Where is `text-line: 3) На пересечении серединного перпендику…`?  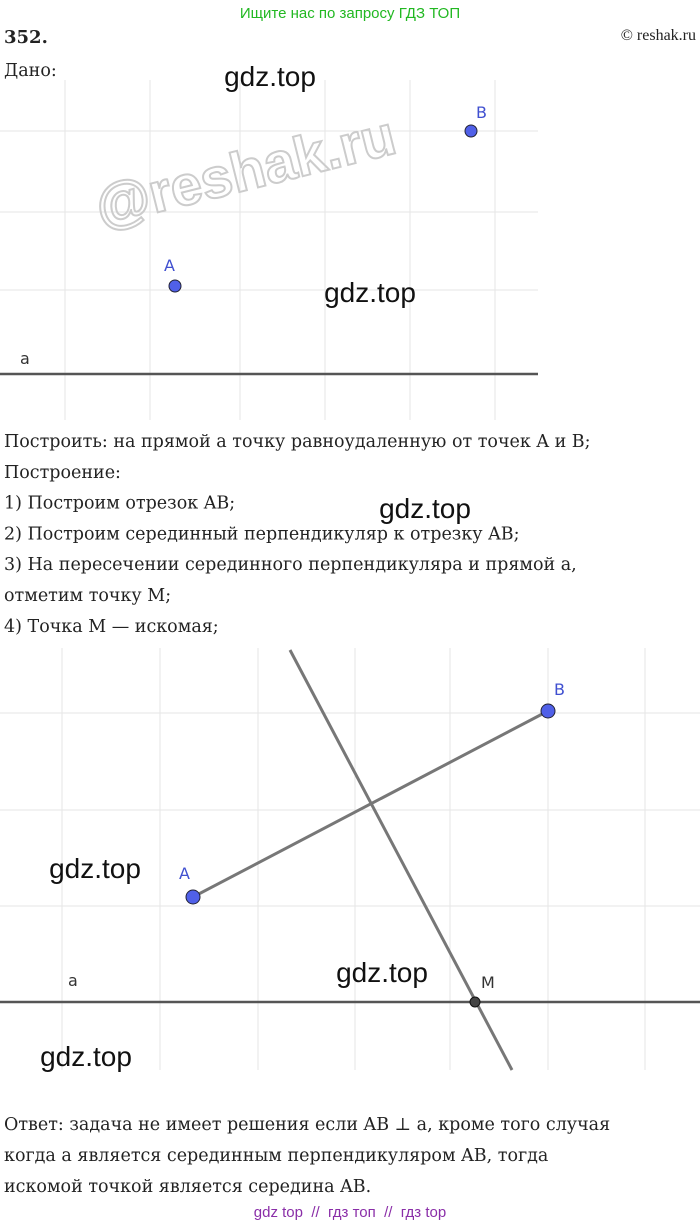
text-line: 3) На пересечении серединного перпендику… is located at coordinates (290, 565).